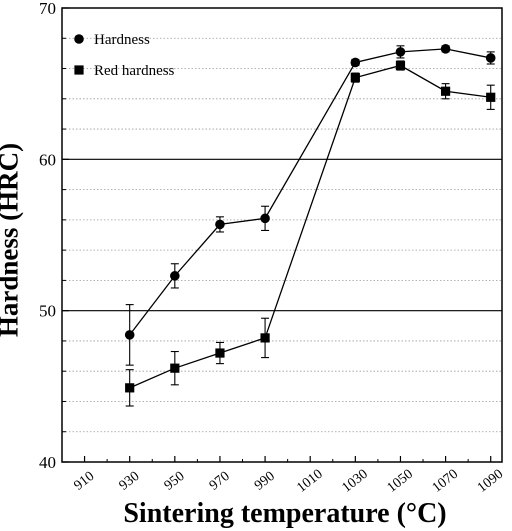 The width and height of the screenshot is (512, 531). I want to click on x-tick-label: 1010, so click(309, 481).